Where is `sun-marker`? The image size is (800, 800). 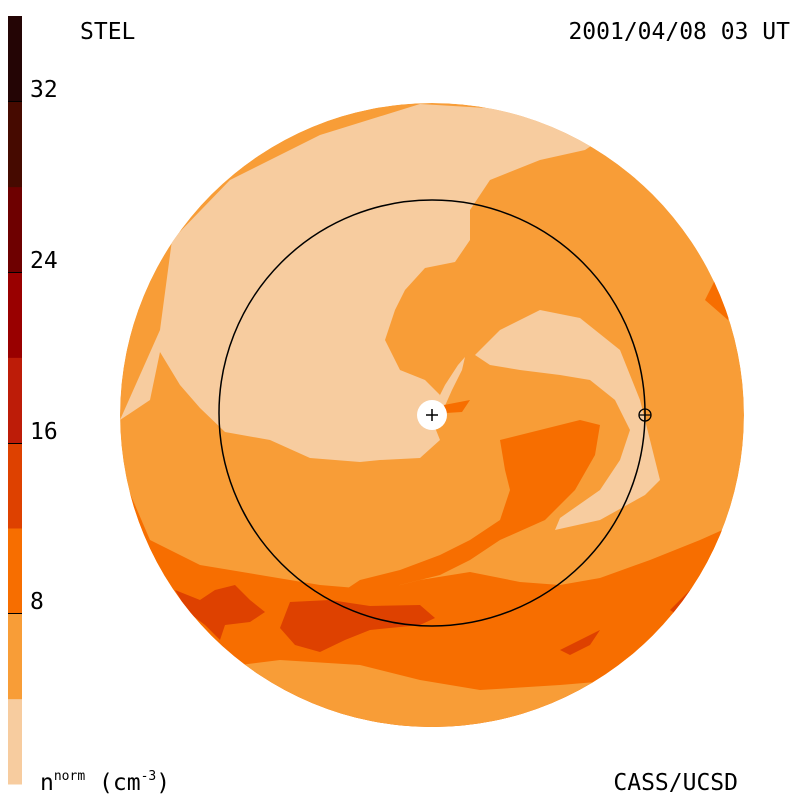
sun-marker is located at coordinates (432, 415).